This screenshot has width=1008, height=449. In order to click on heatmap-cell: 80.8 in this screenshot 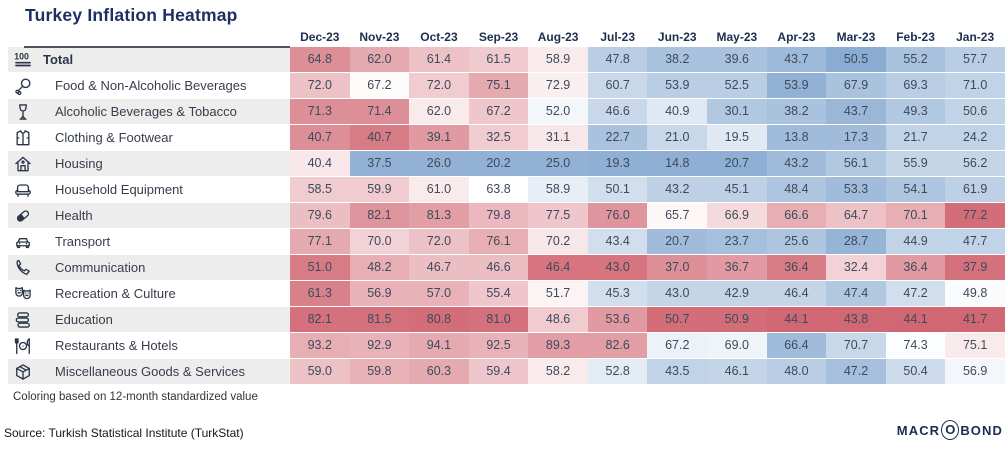, I will do `click(439, 319)`.